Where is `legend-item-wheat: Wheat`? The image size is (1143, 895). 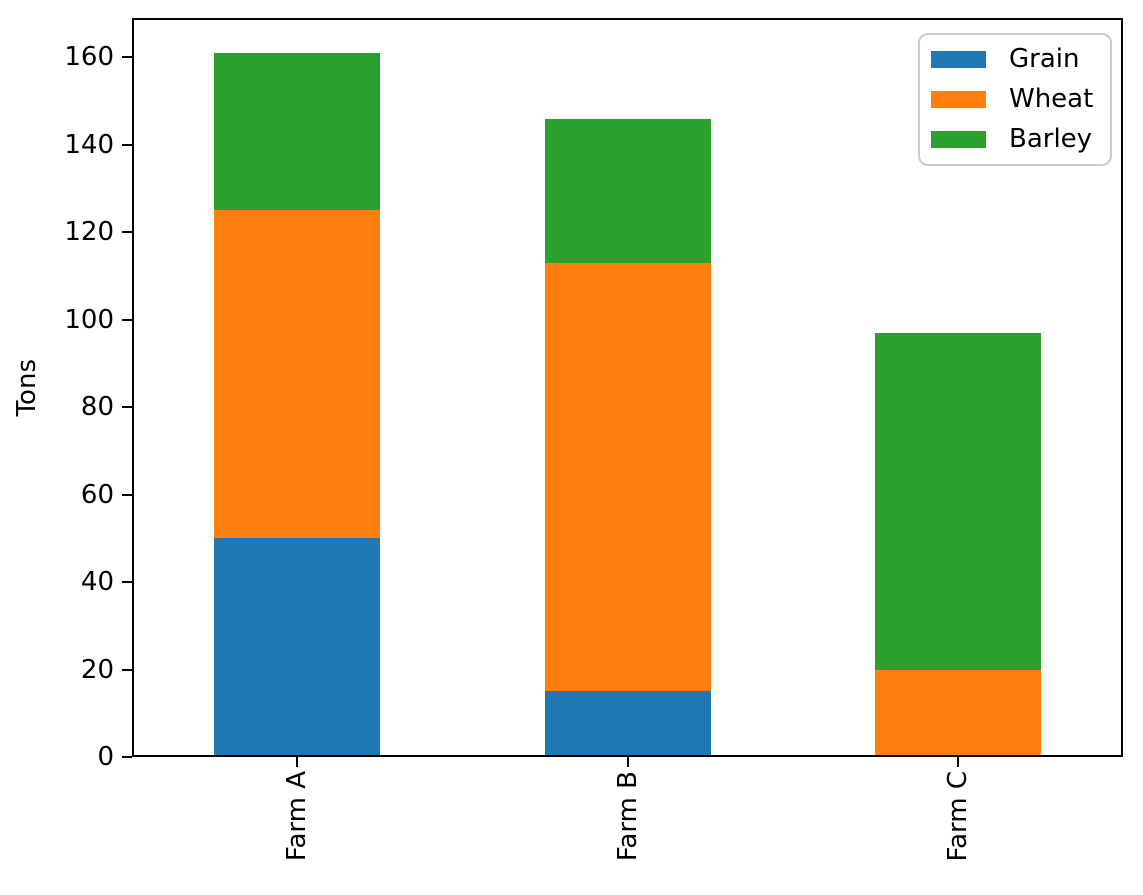 legend-item-wheat: Wheat is located at coordinates (1013, 99).